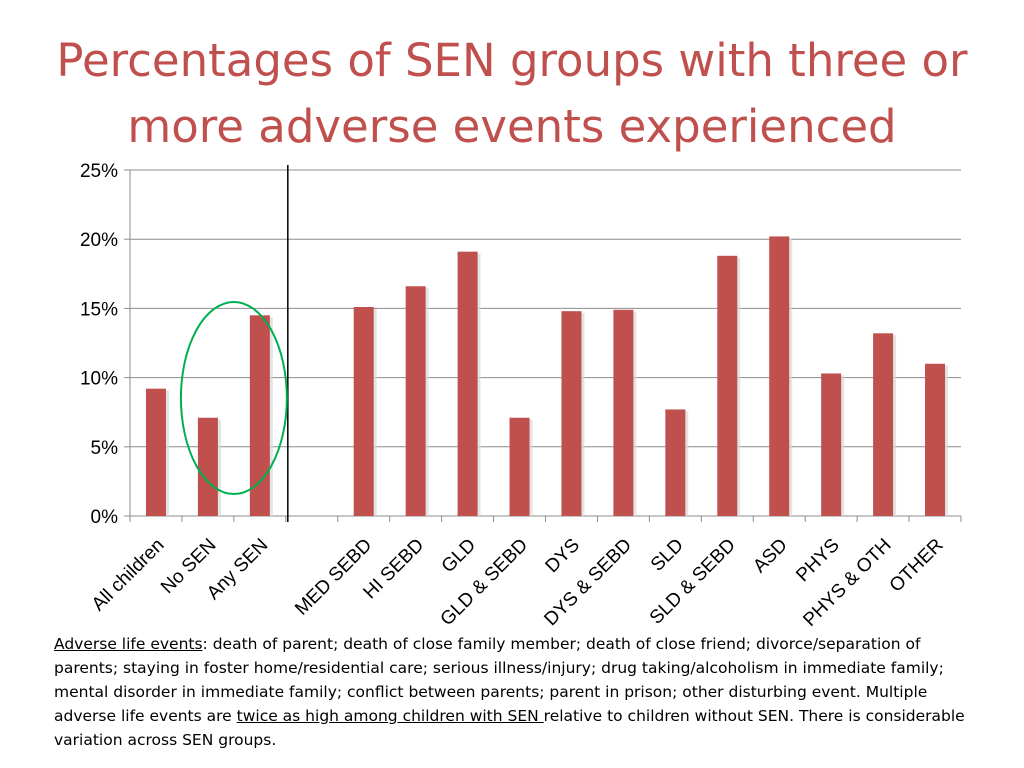 This screenshot has height=768, width=1024. Describe the element at coordinates (770, 556) in the screenshot. I see `x-tick-label: ASD` at that location.